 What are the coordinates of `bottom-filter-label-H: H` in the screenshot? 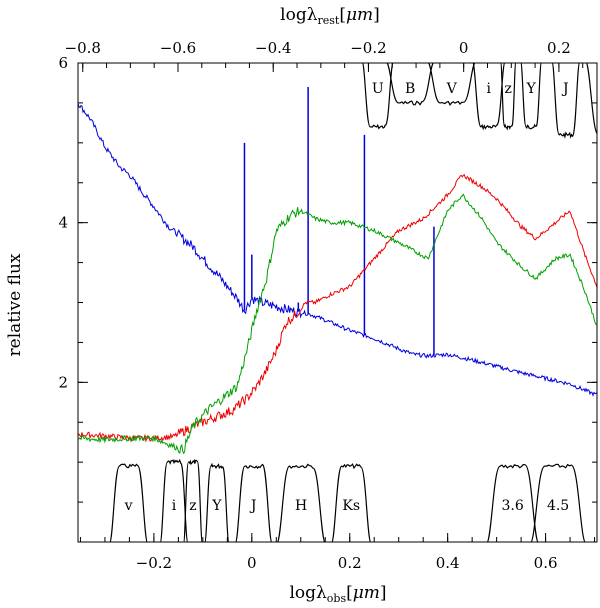 It's located at (301, 506).